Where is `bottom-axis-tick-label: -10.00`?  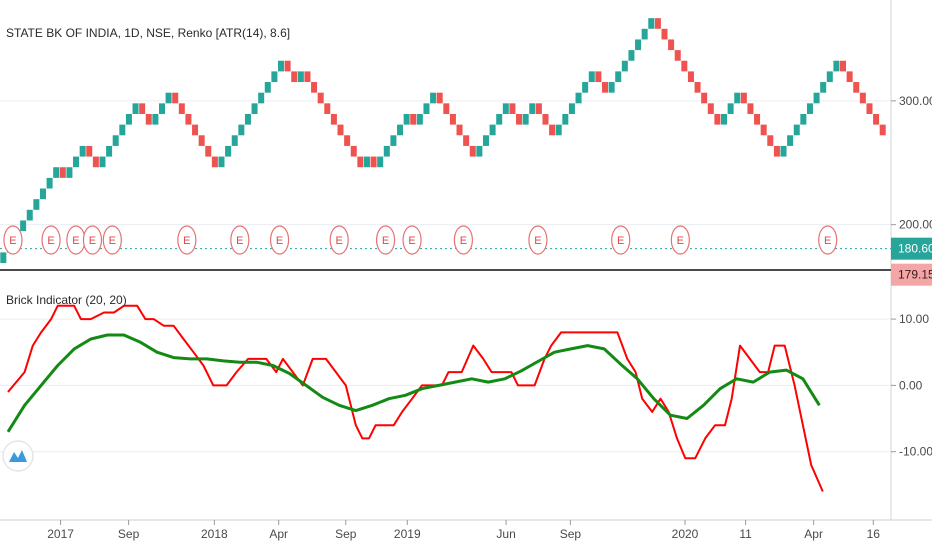
bottom-axis-tick-label: -10.00 is located at coordinates (915, 452).